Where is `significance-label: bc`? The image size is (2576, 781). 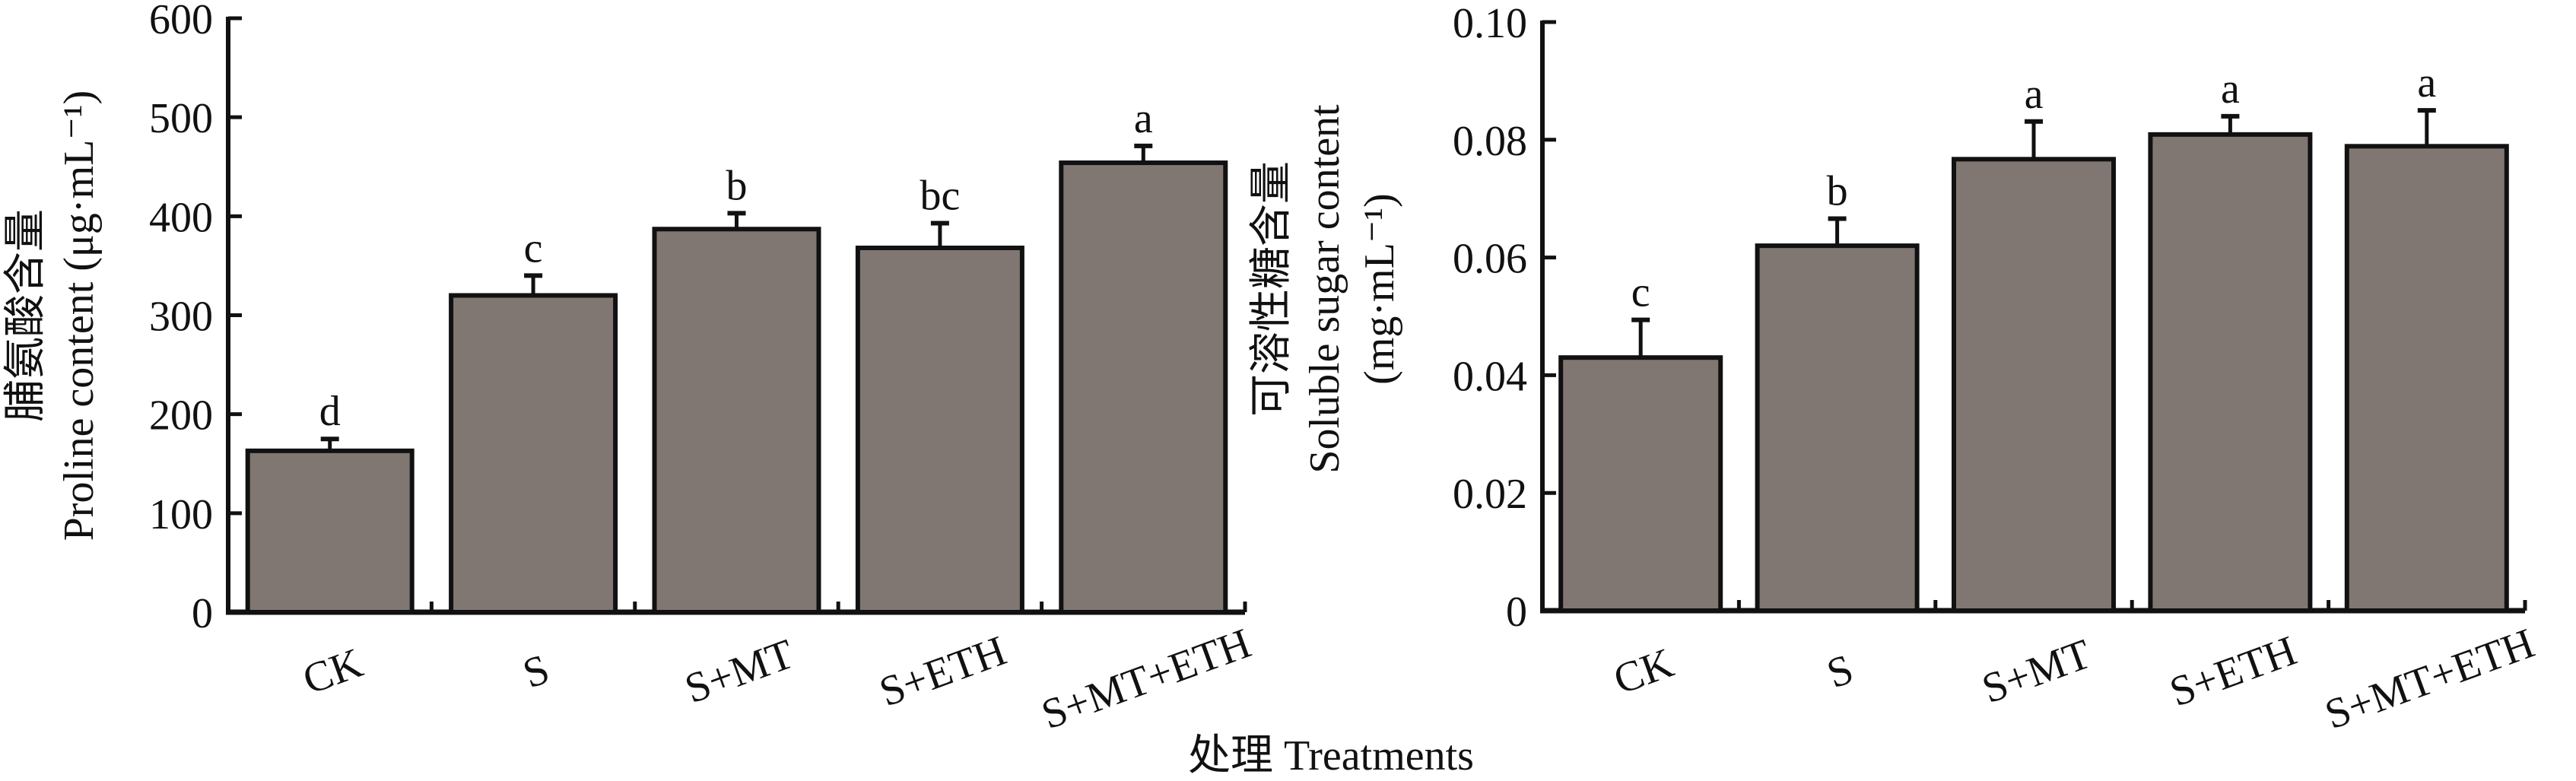
significance-label: bc is located at coordinates (940, 195).